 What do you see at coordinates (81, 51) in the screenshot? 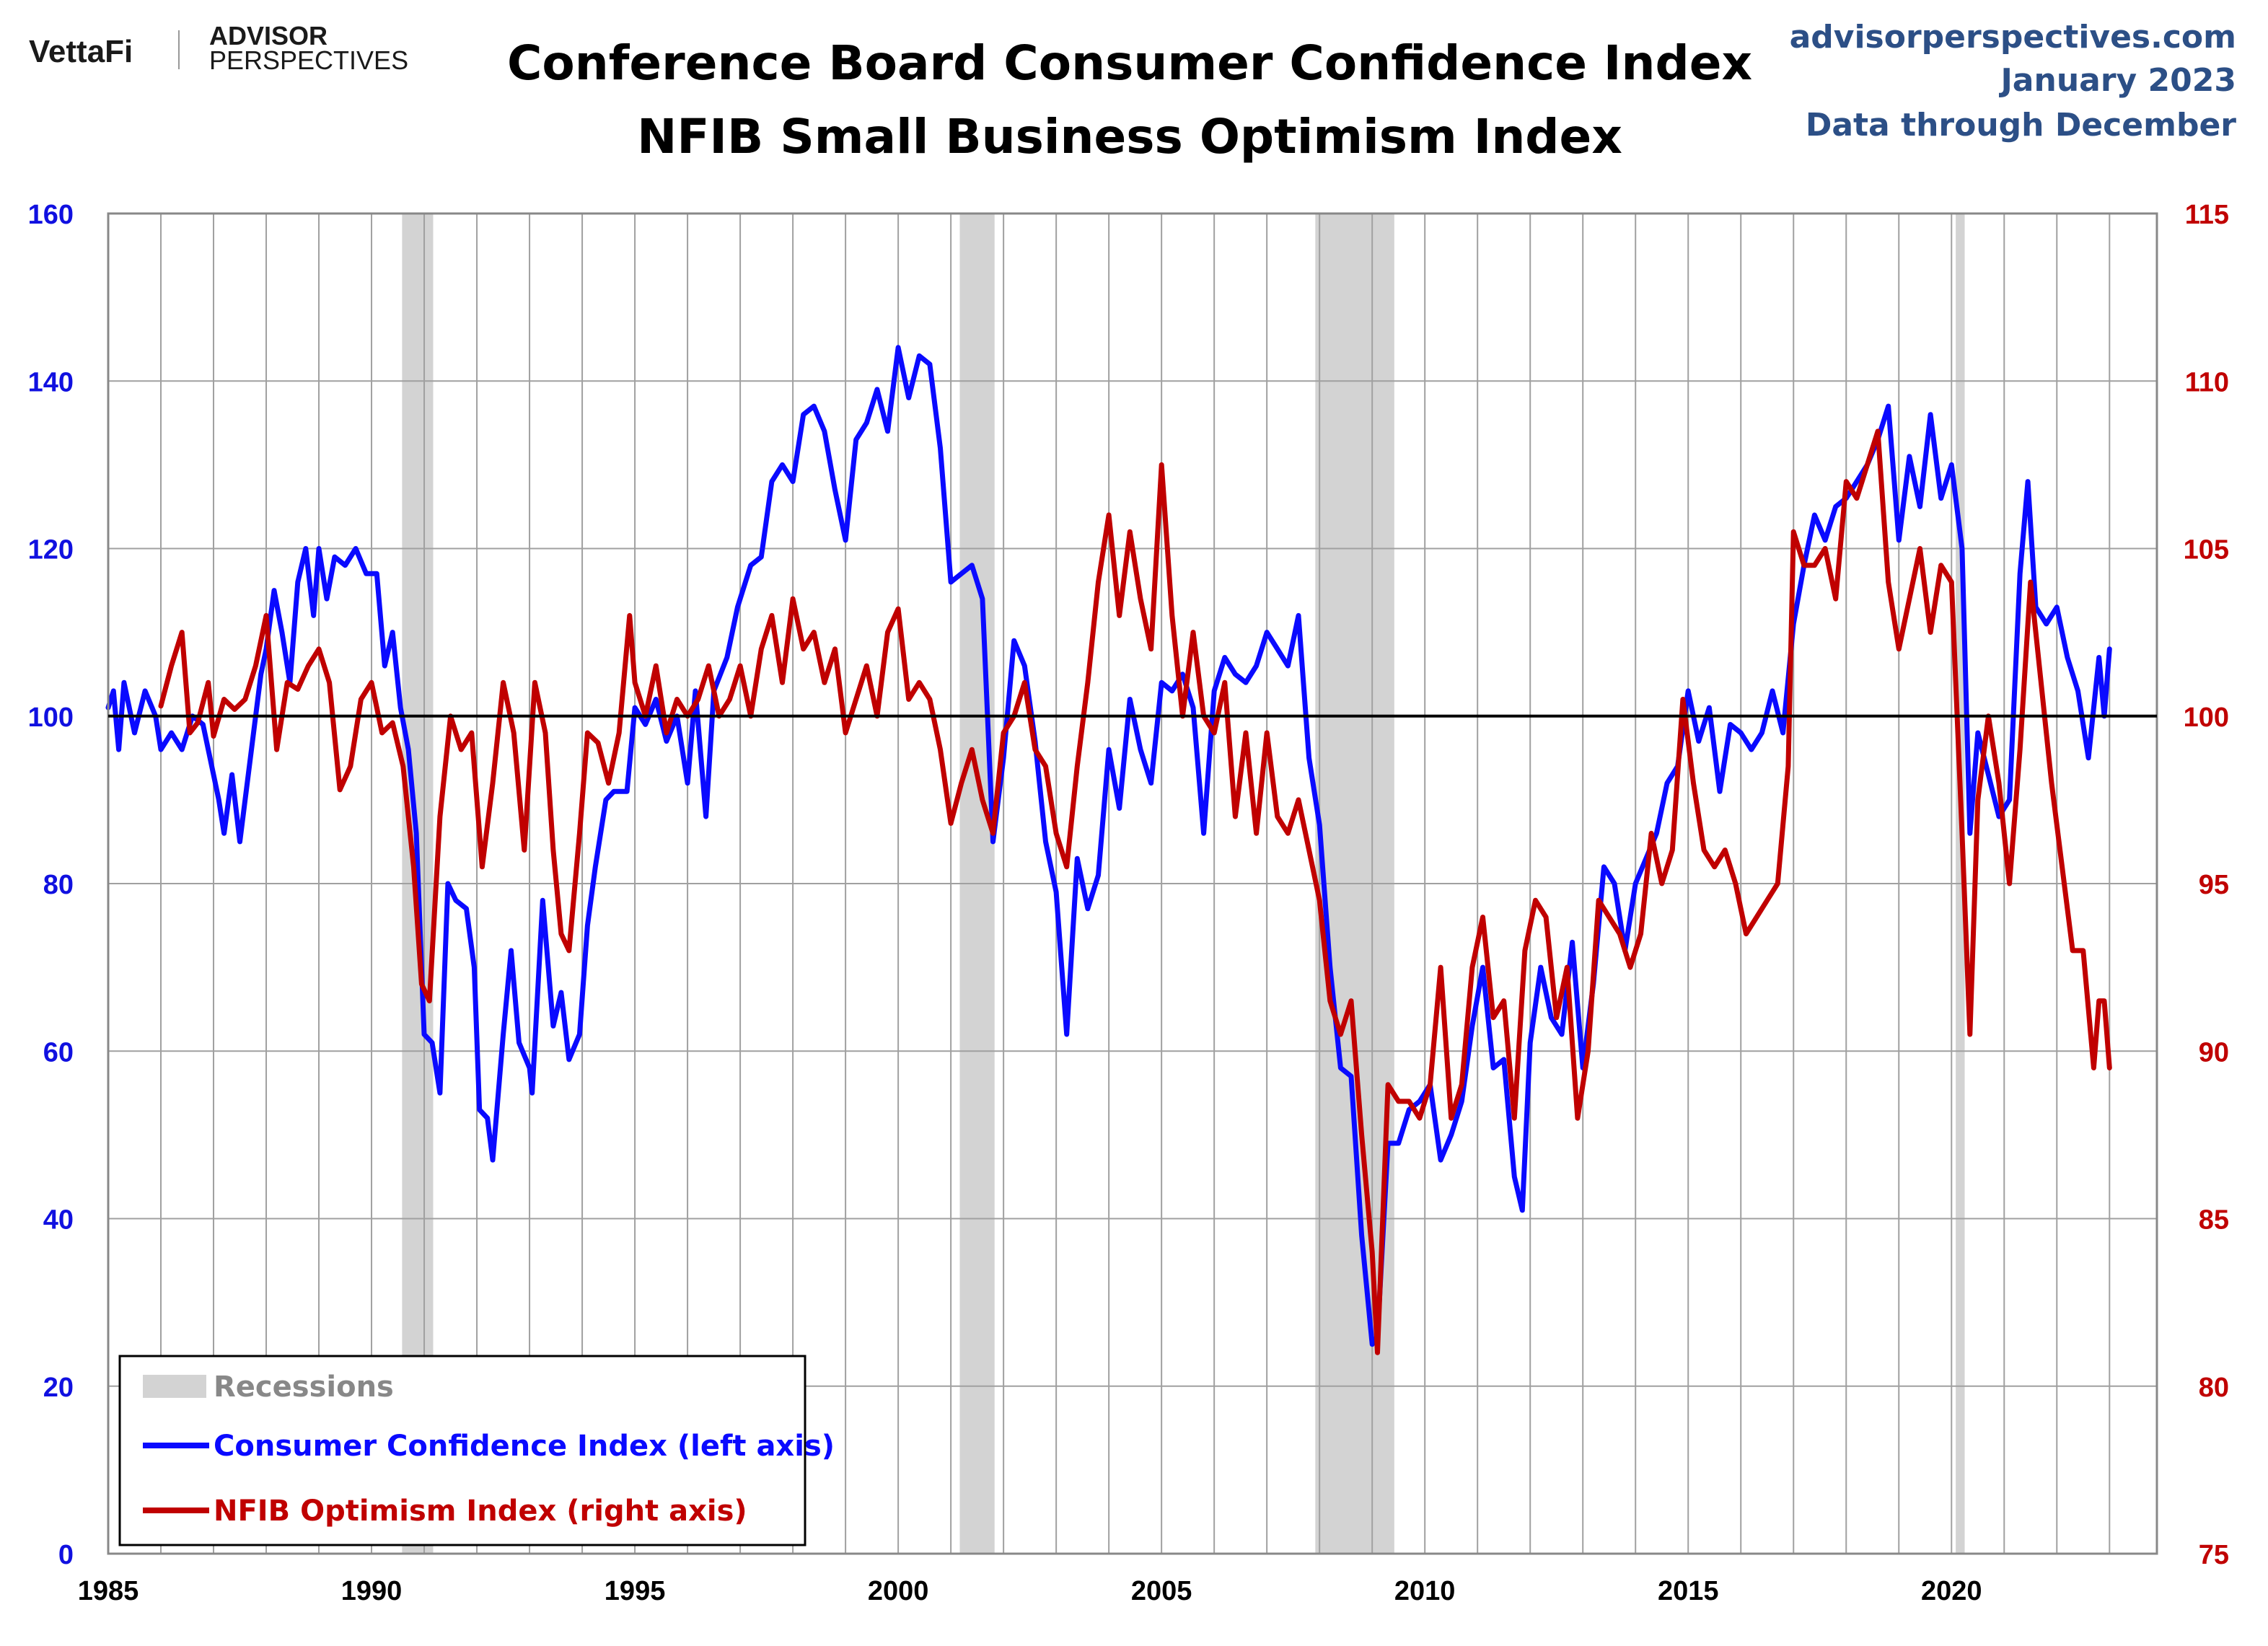
I see `vettafi-logo: VettaFi` at bounding box center [81, 51].